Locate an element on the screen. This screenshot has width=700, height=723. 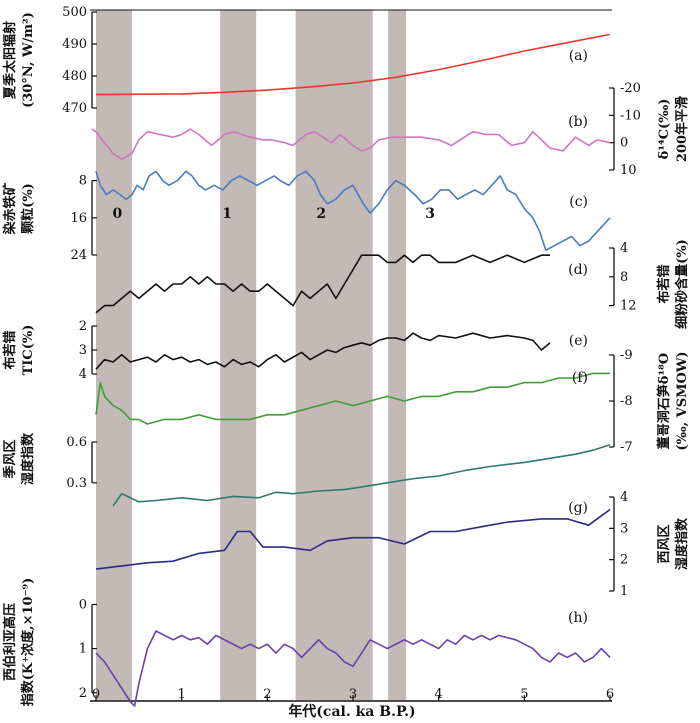
y-tick-label-e-2: 2 is located at coordinates (83, 326).